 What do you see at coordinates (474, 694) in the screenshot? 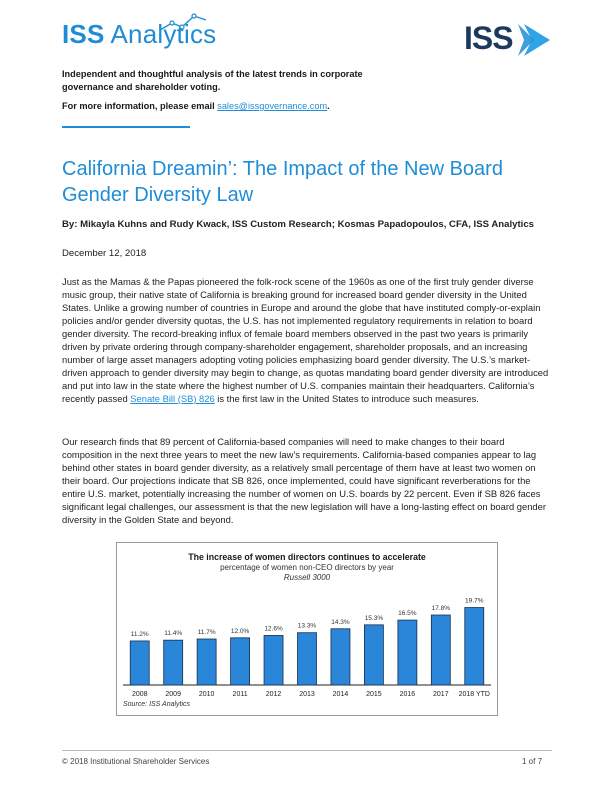
I see `x-tick-label: 2018 YTD` at bounding box center [474, 694].